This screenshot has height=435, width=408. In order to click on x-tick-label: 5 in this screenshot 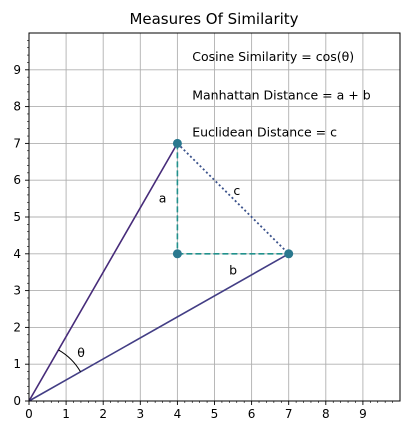, I will do `click(215, 414)`.